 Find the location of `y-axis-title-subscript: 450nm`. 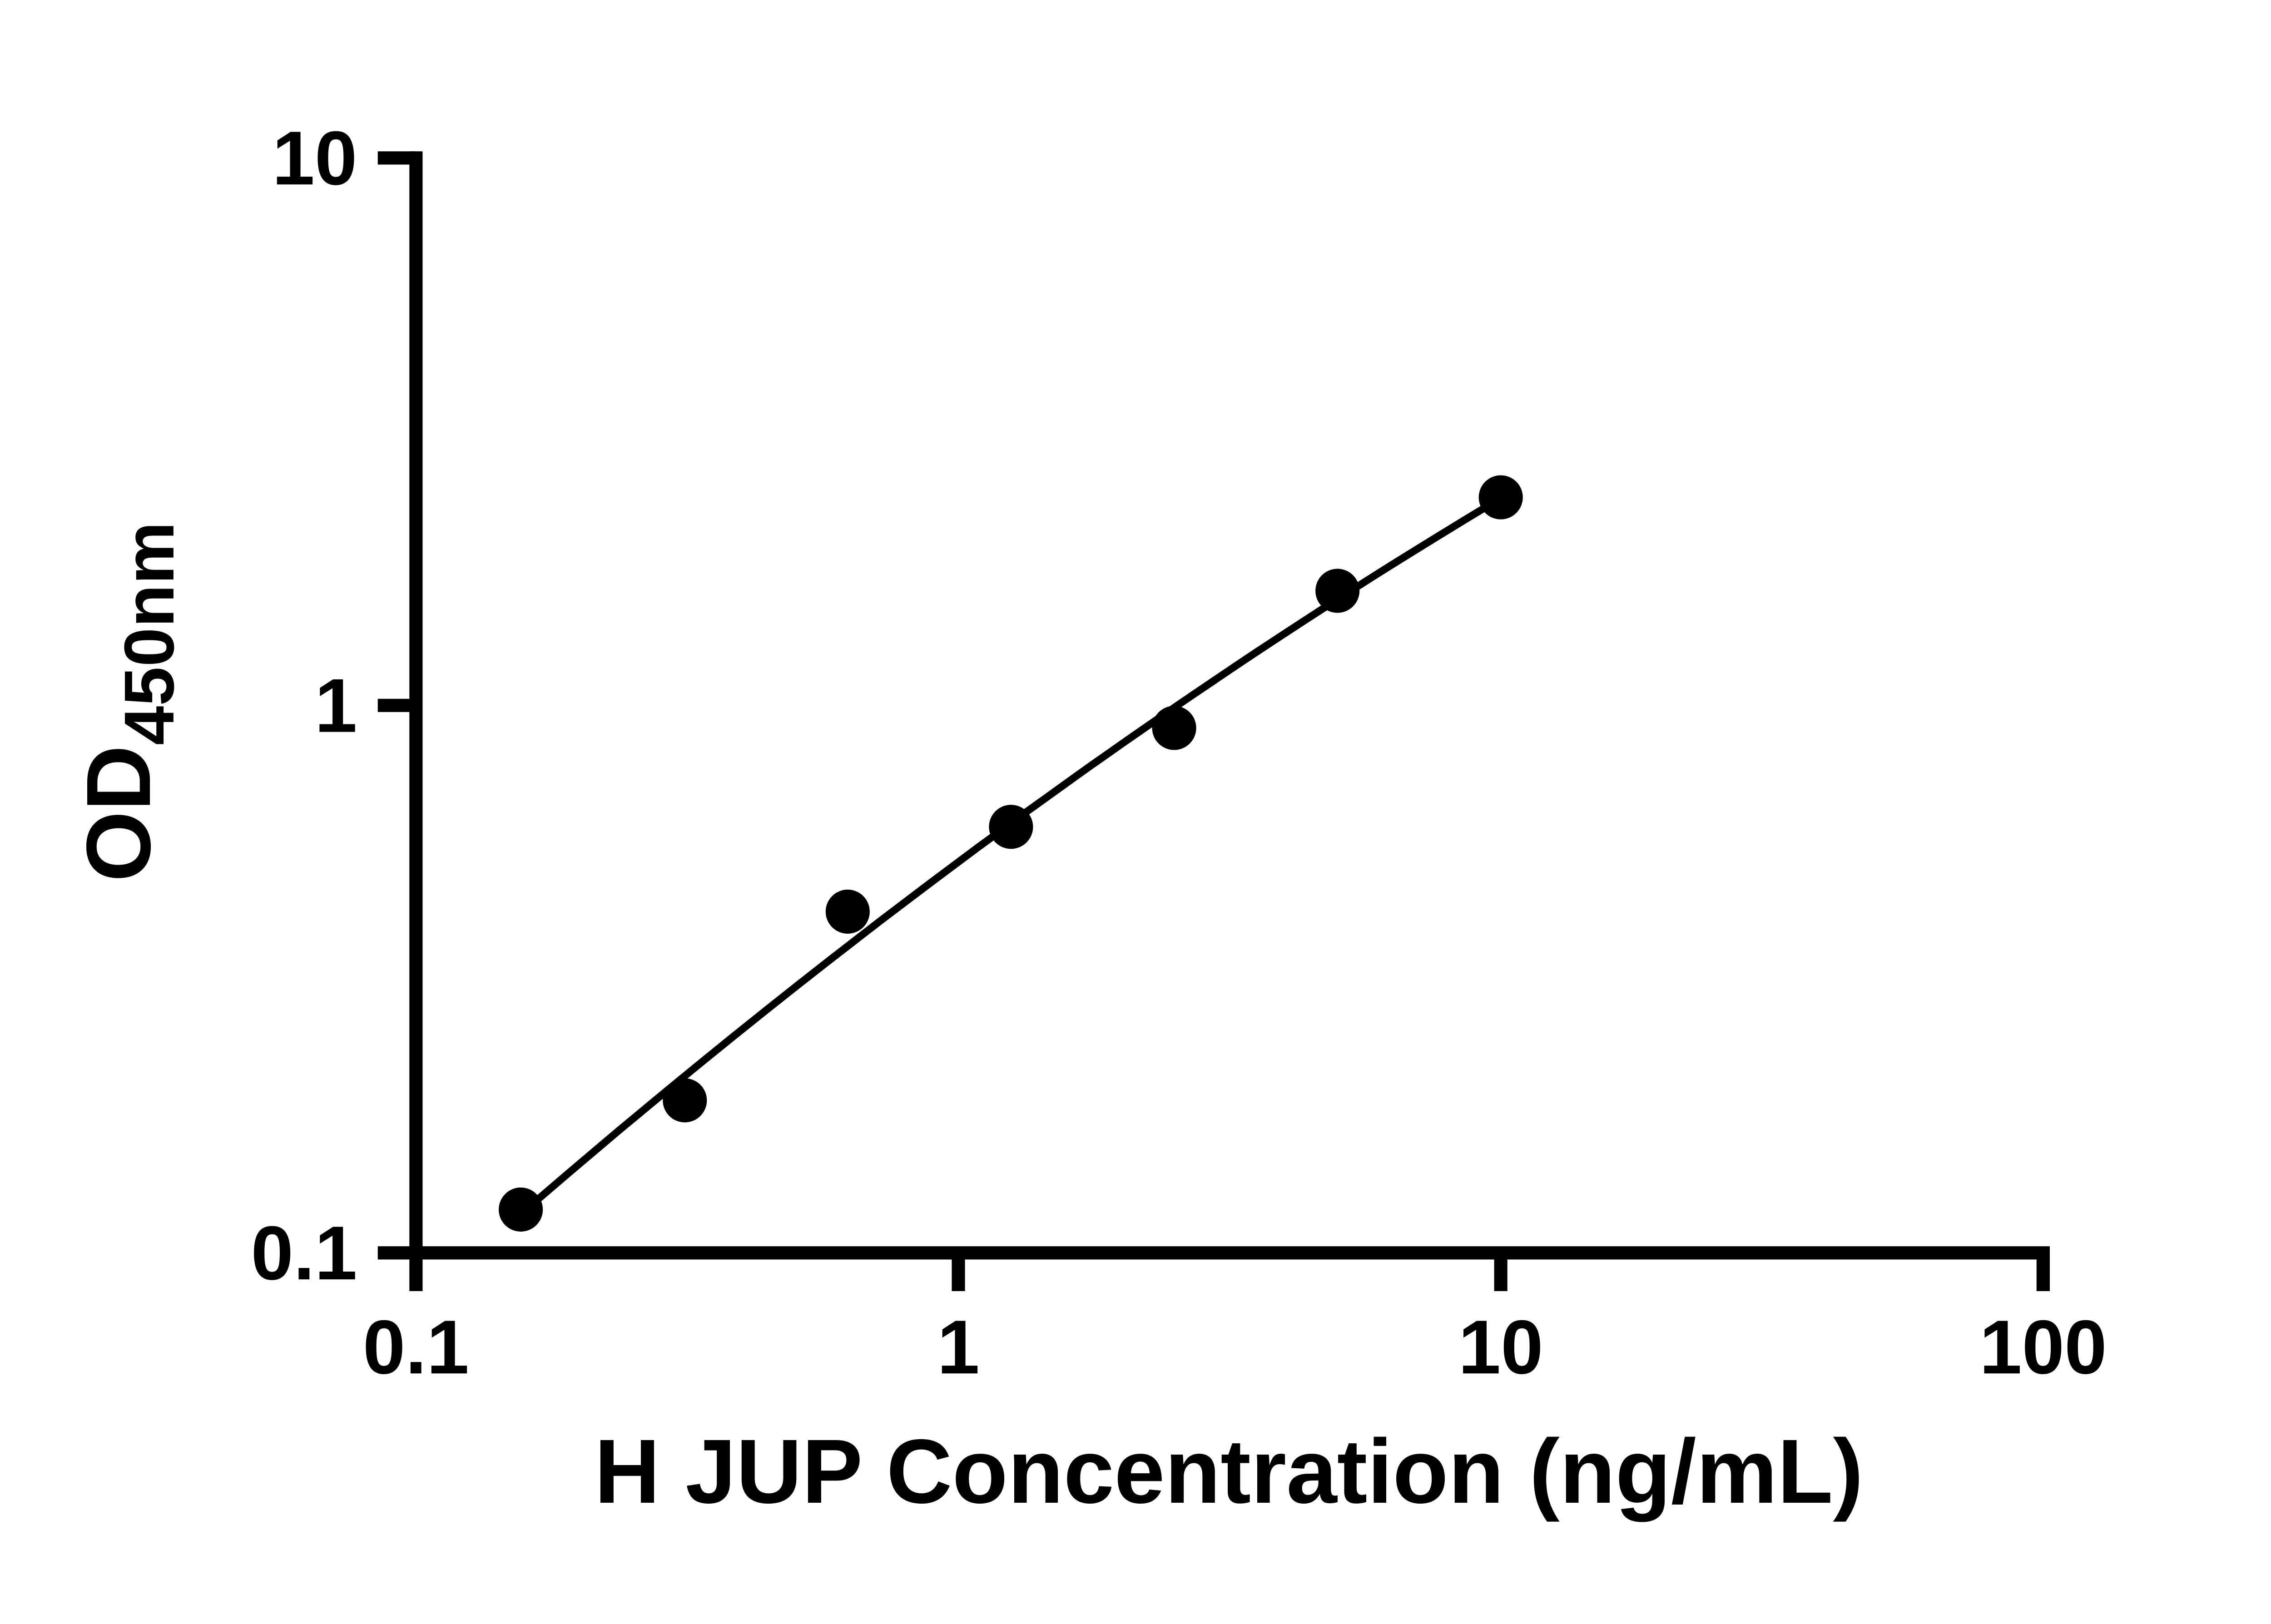

y-axis-title-subscript: 450nm is located at coordinates (148, 633).